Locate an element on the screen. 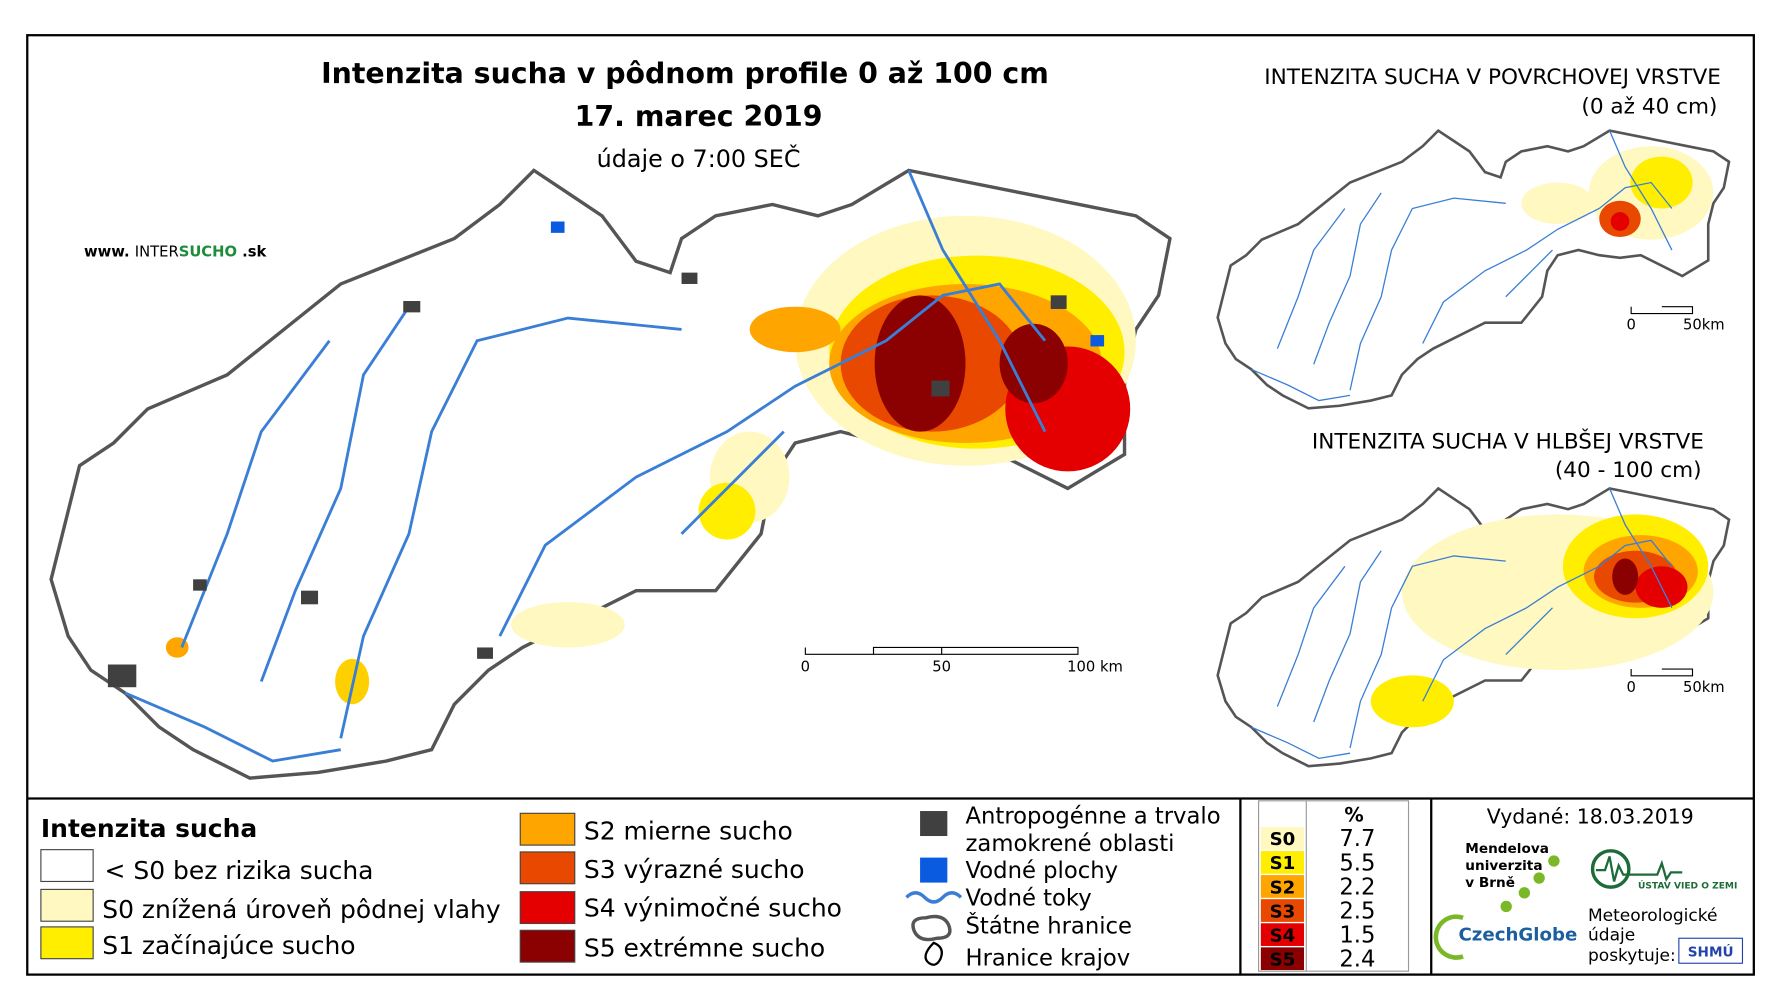  logo-text: Mendelova is located at coordinates (1507, 849).